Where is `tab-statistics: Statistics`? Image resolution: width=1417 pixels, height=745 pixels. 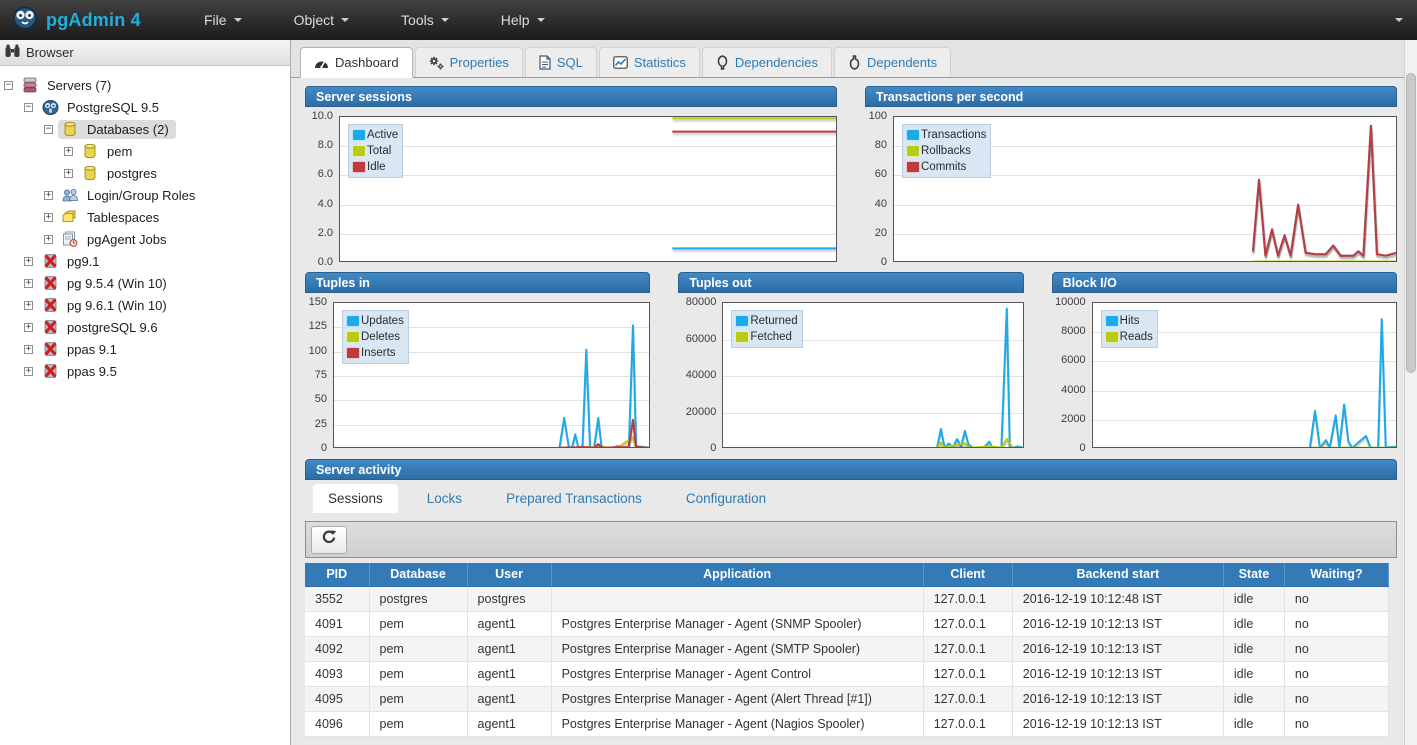 tab-statistics: Statistics is located at coordinates (649, 62).